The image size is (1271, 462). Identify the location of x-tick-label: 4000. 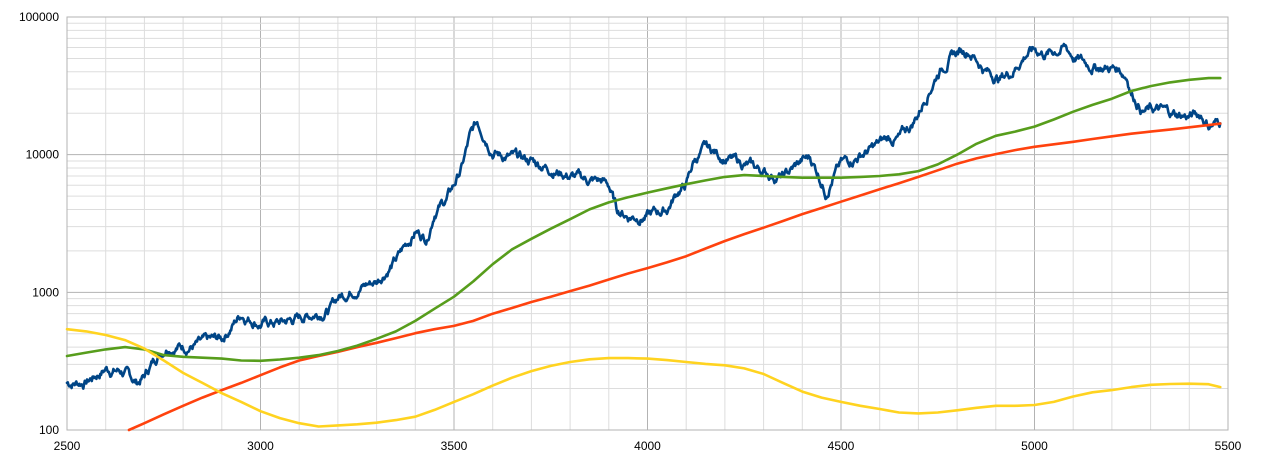
(647, 446).